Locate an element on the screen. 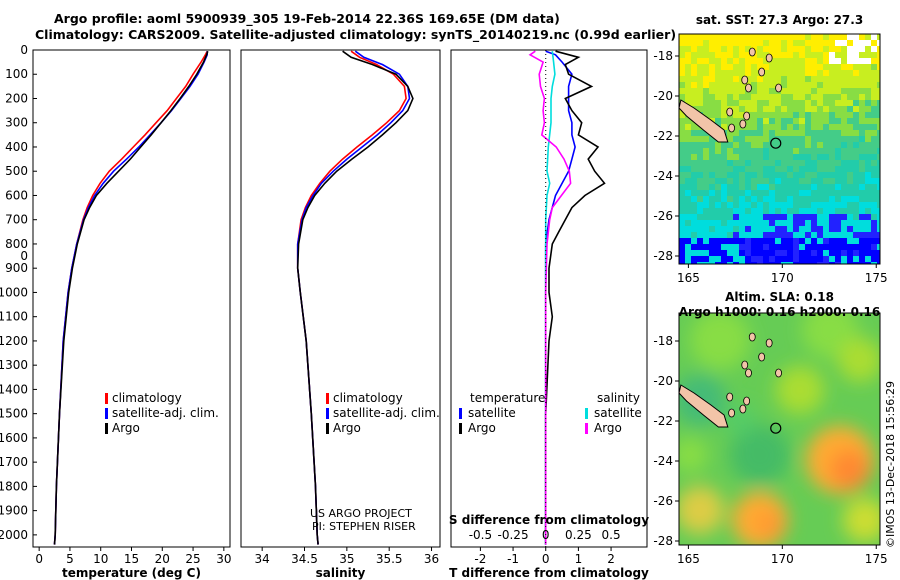 Image resolution: width=900 pixels, height=580 pixels. legend-label: climatology is located at coordinates (368, 398).